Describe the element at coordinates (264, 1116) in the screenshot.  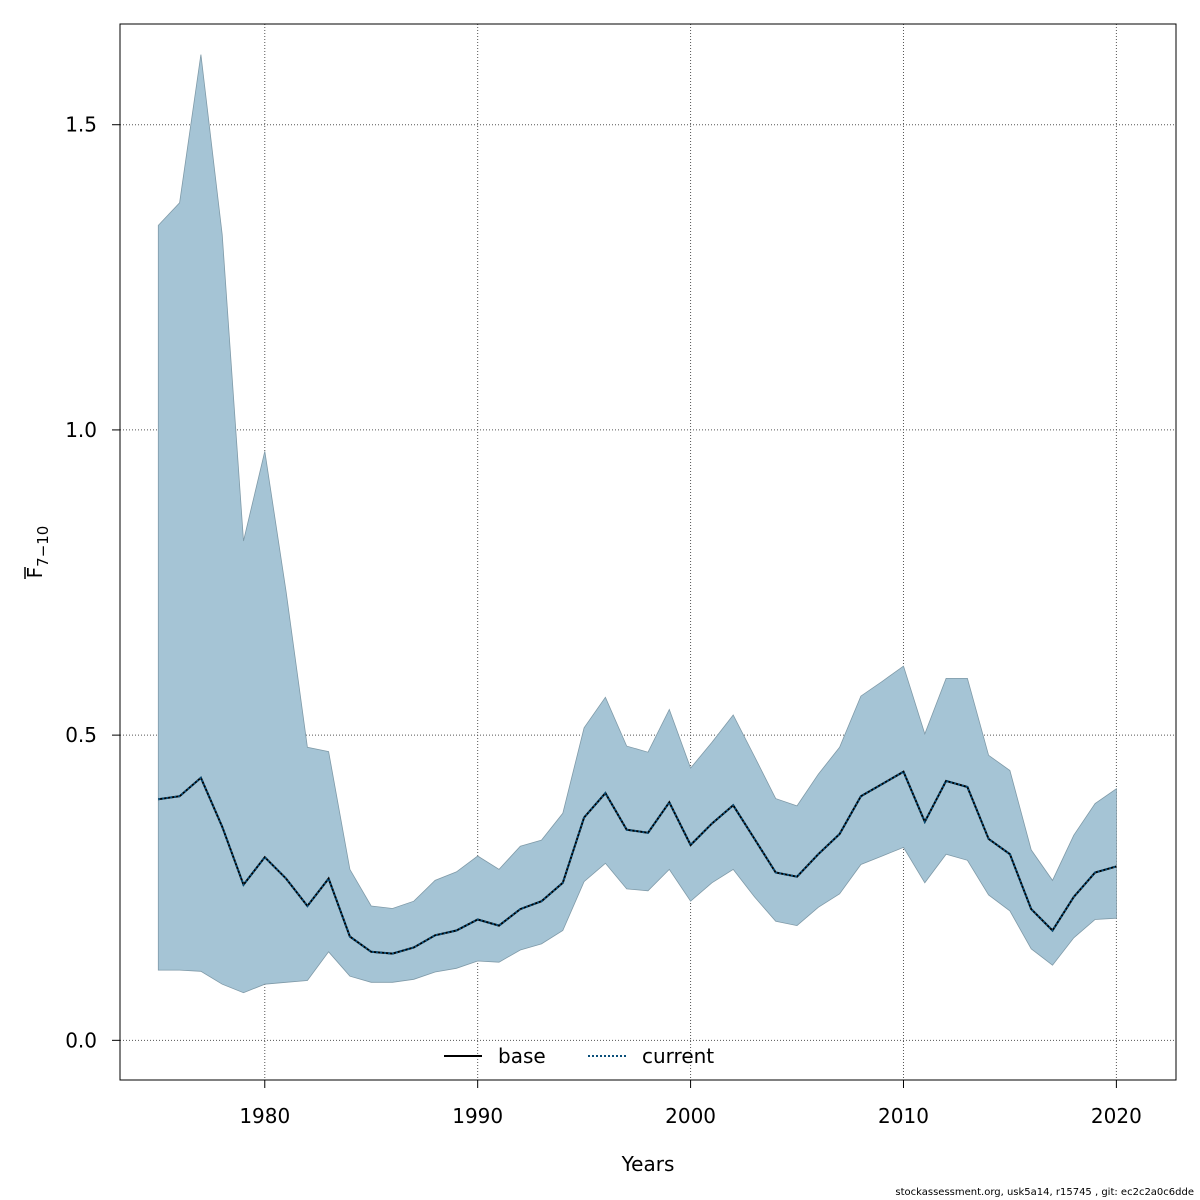
I see `x-tick-label: 1980` at that location.